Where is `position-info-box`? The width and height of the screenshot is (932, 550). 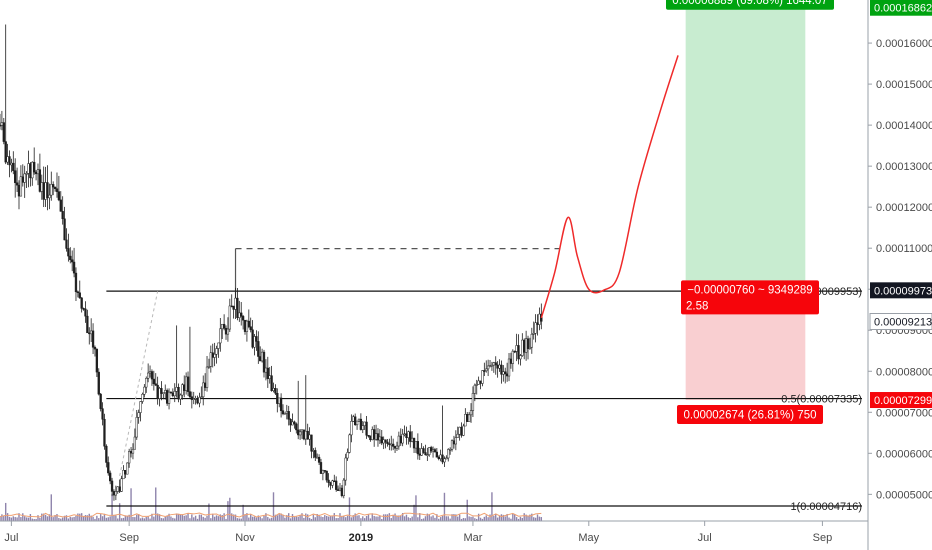
position-info-box is located at coordinates (750, 297).